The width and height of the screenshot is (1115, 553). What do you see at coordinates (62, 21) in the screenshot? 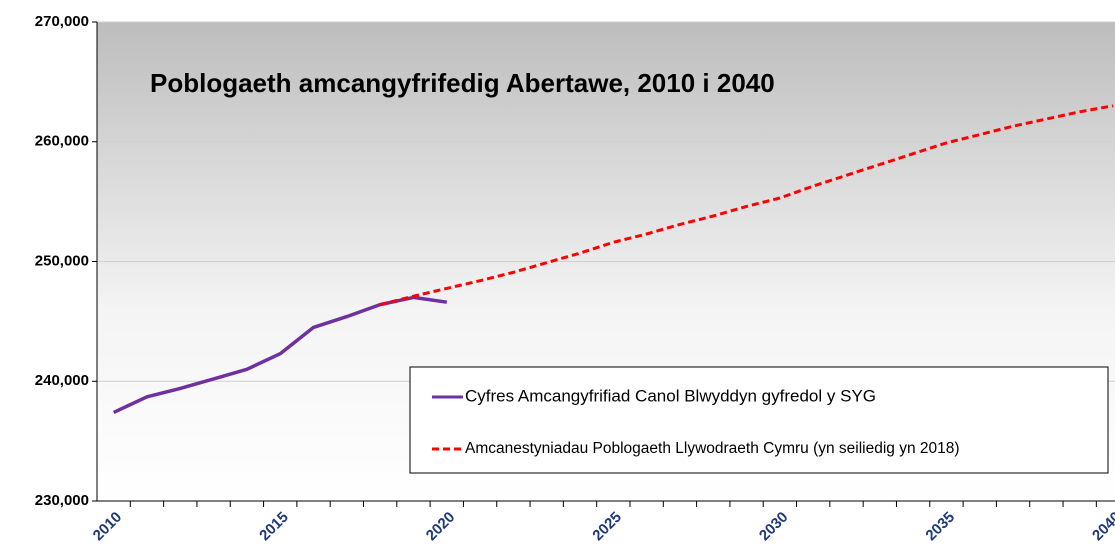
I see `y-tick-label: 270,000` at bounding box center [62, 21].